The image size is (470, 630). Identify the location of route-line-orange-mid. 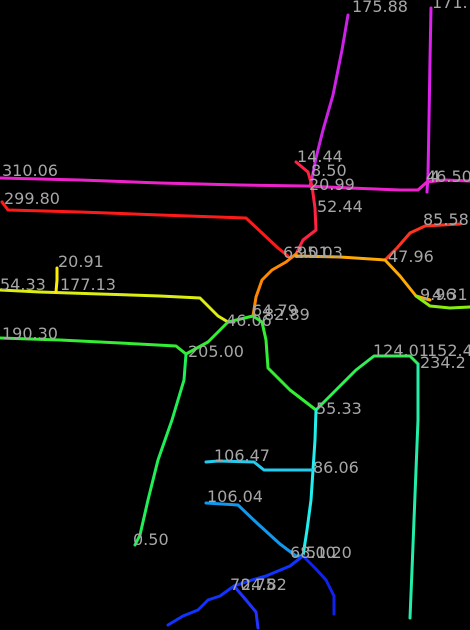
(274, 285).